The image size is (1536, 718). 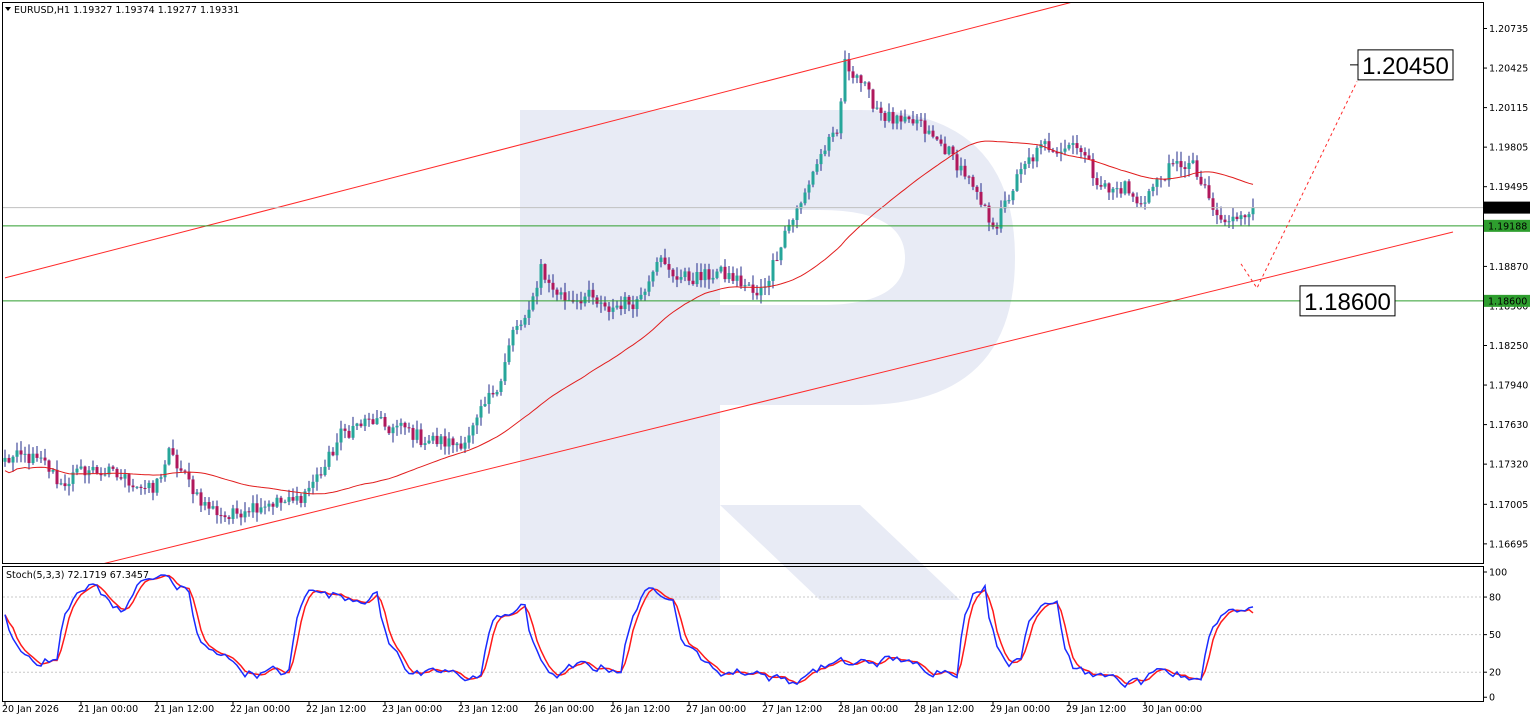 What do you see at coordinates (1507, 300) in the screenshot?
I see `level-price-tag-bg` at bounding box center [1507, 300].